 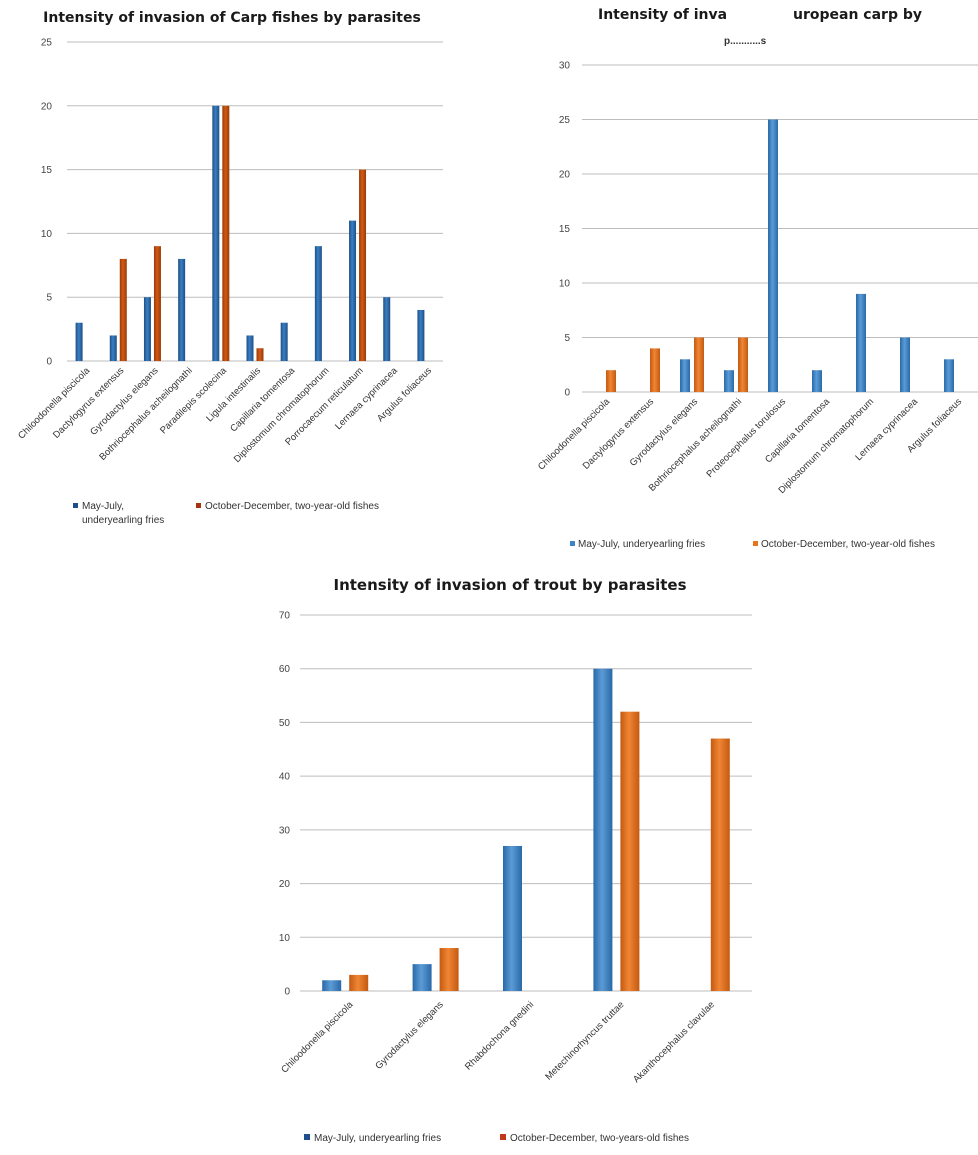 I want to click on y-tick-label: 40, so click(x=285, y=777).